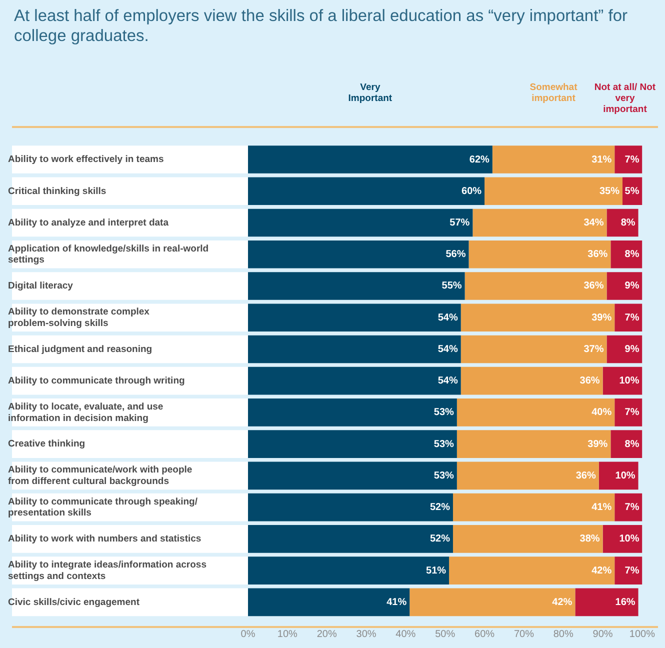 The image size is (665, 648). Describe the element at coordinates (100, 476) in the screenshot. I see `y-tick-label: Ability to communicate/work with people from different cultural backgrounds` at that location.